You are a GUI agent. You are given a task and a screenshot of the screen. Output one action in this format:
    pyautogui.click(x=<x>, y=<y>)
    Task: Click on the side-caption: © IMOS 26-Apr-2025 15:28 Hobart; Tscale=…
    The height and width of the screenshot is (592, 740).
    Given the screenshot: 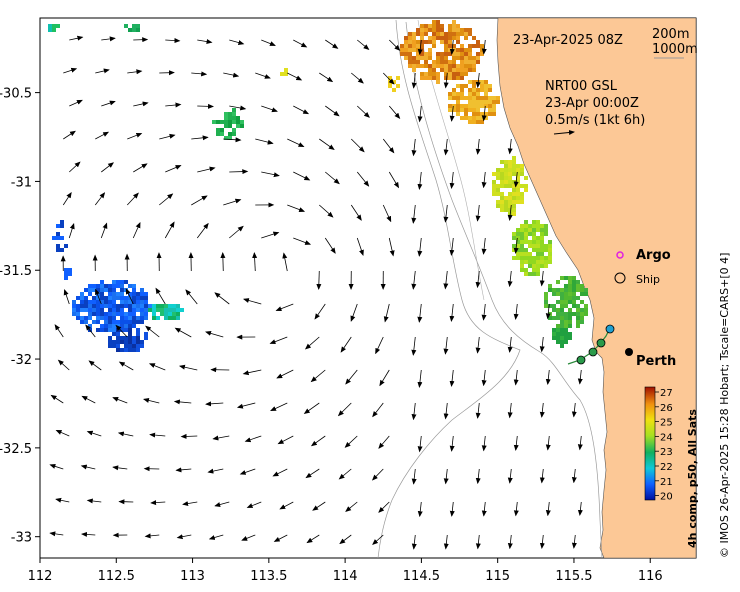 What is the action you would take?
    pyautogui.click(x=724, y=405)
    